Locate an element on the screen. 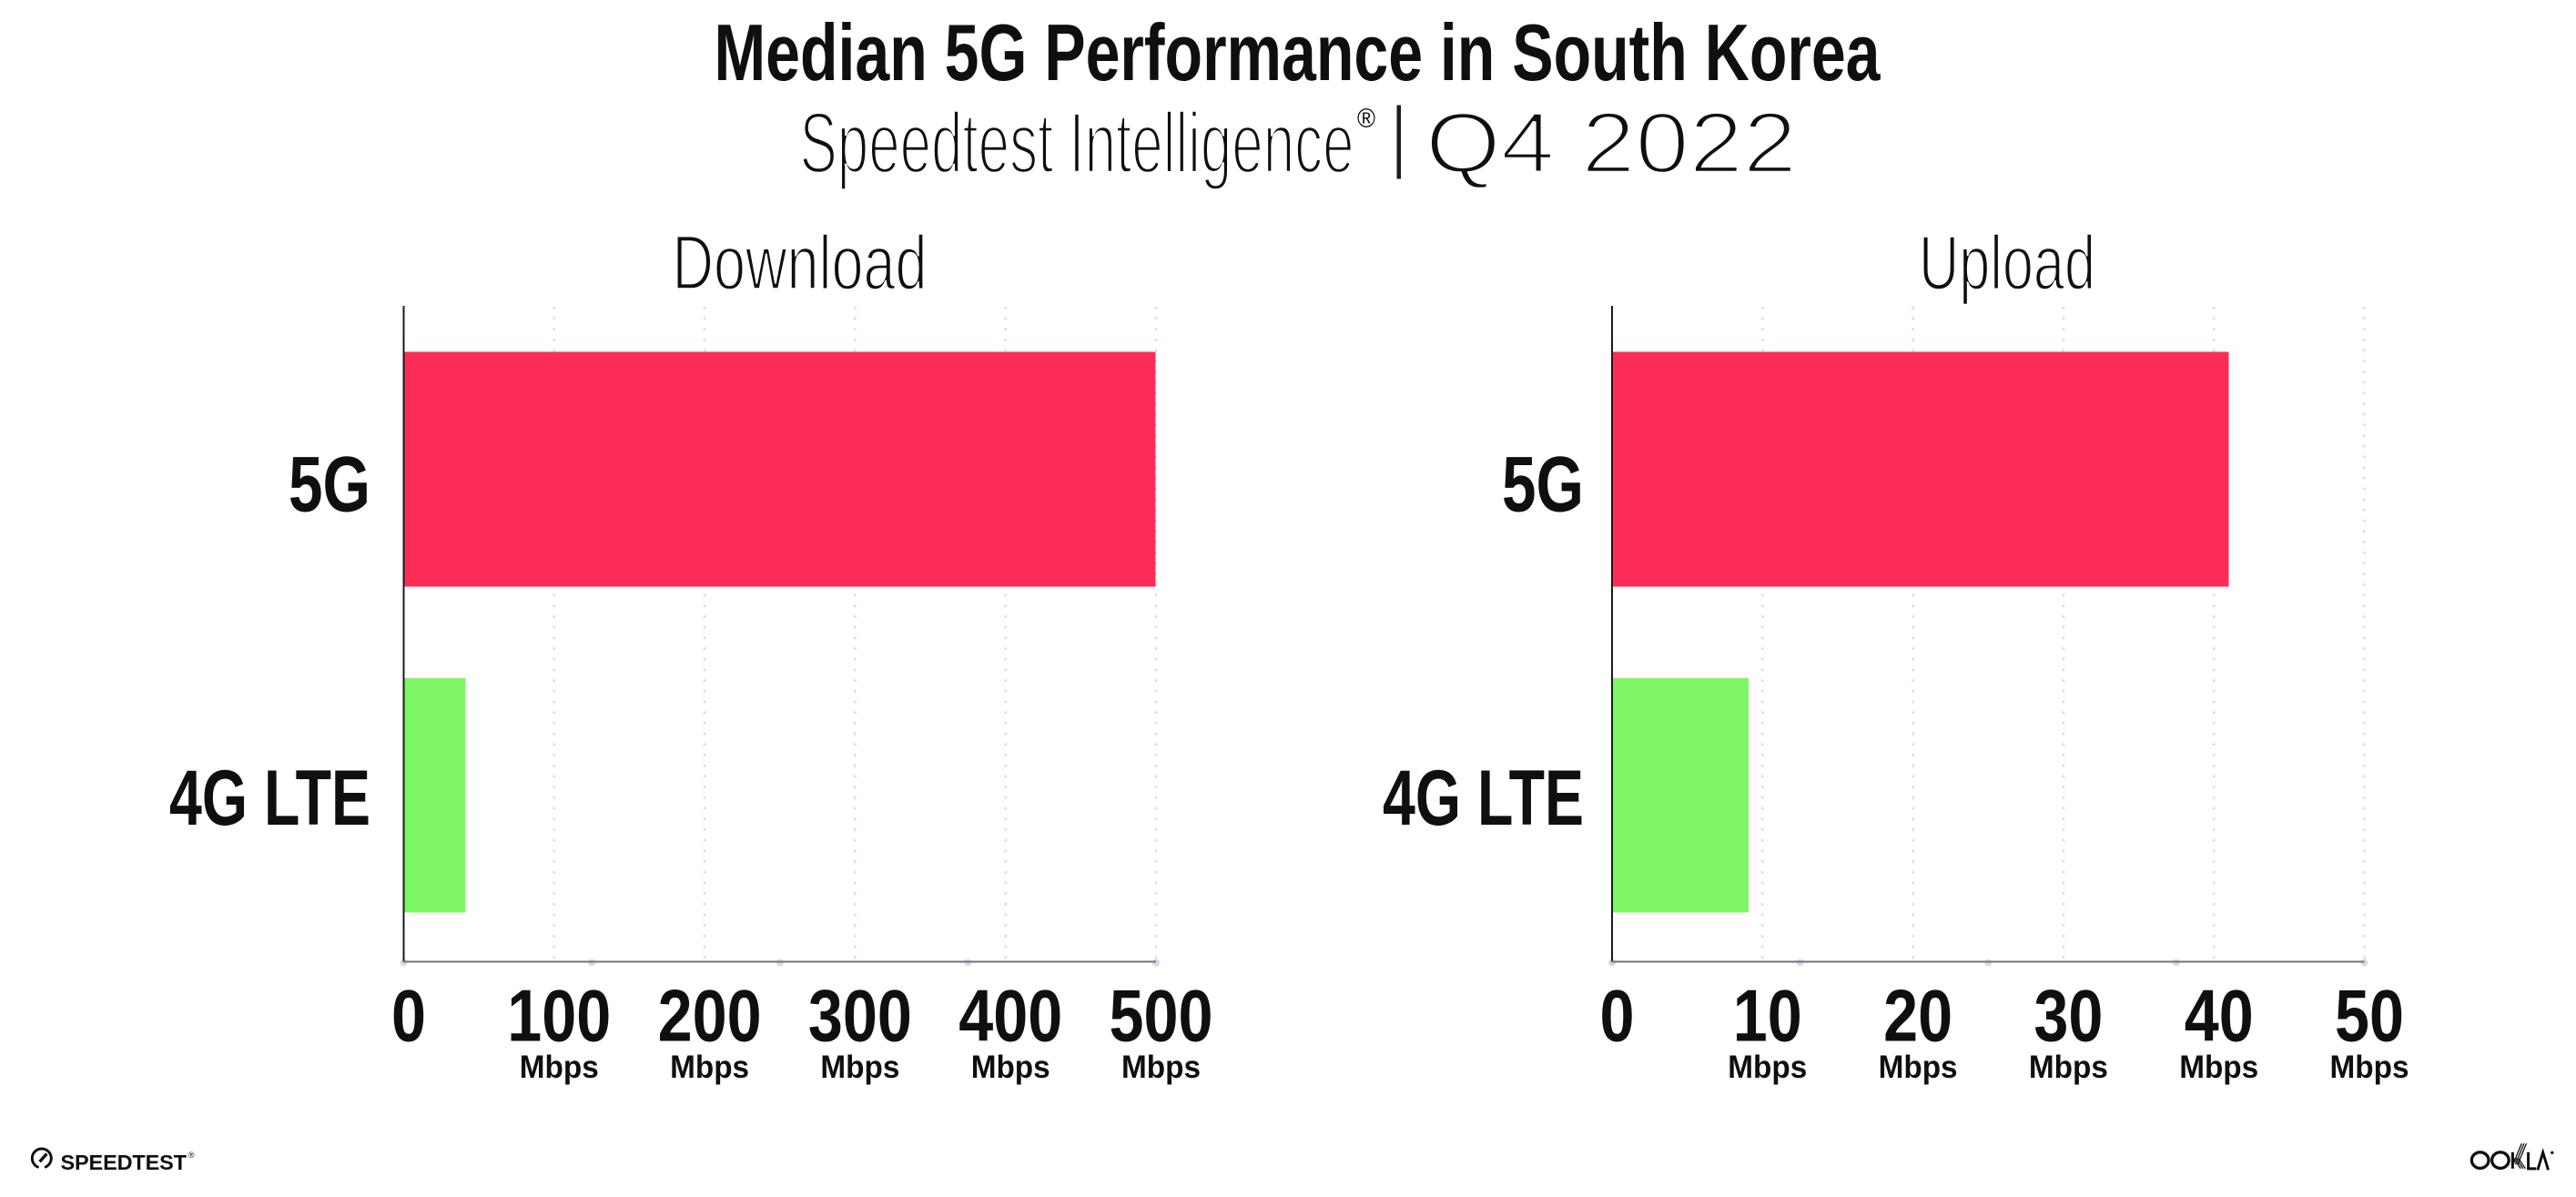 The image size is (2576, 1197). svg-text: 20 is located at coordinates (1917, 1017).